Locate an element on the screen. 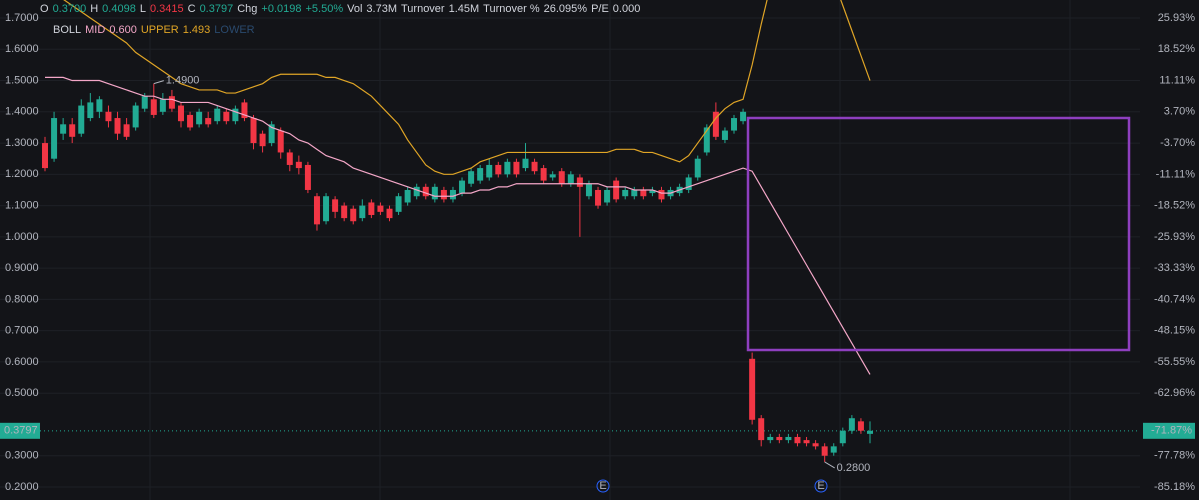 This screenshot has width=1199, height=500. header-value: 0.3797 is located at coordinates (216, 9).